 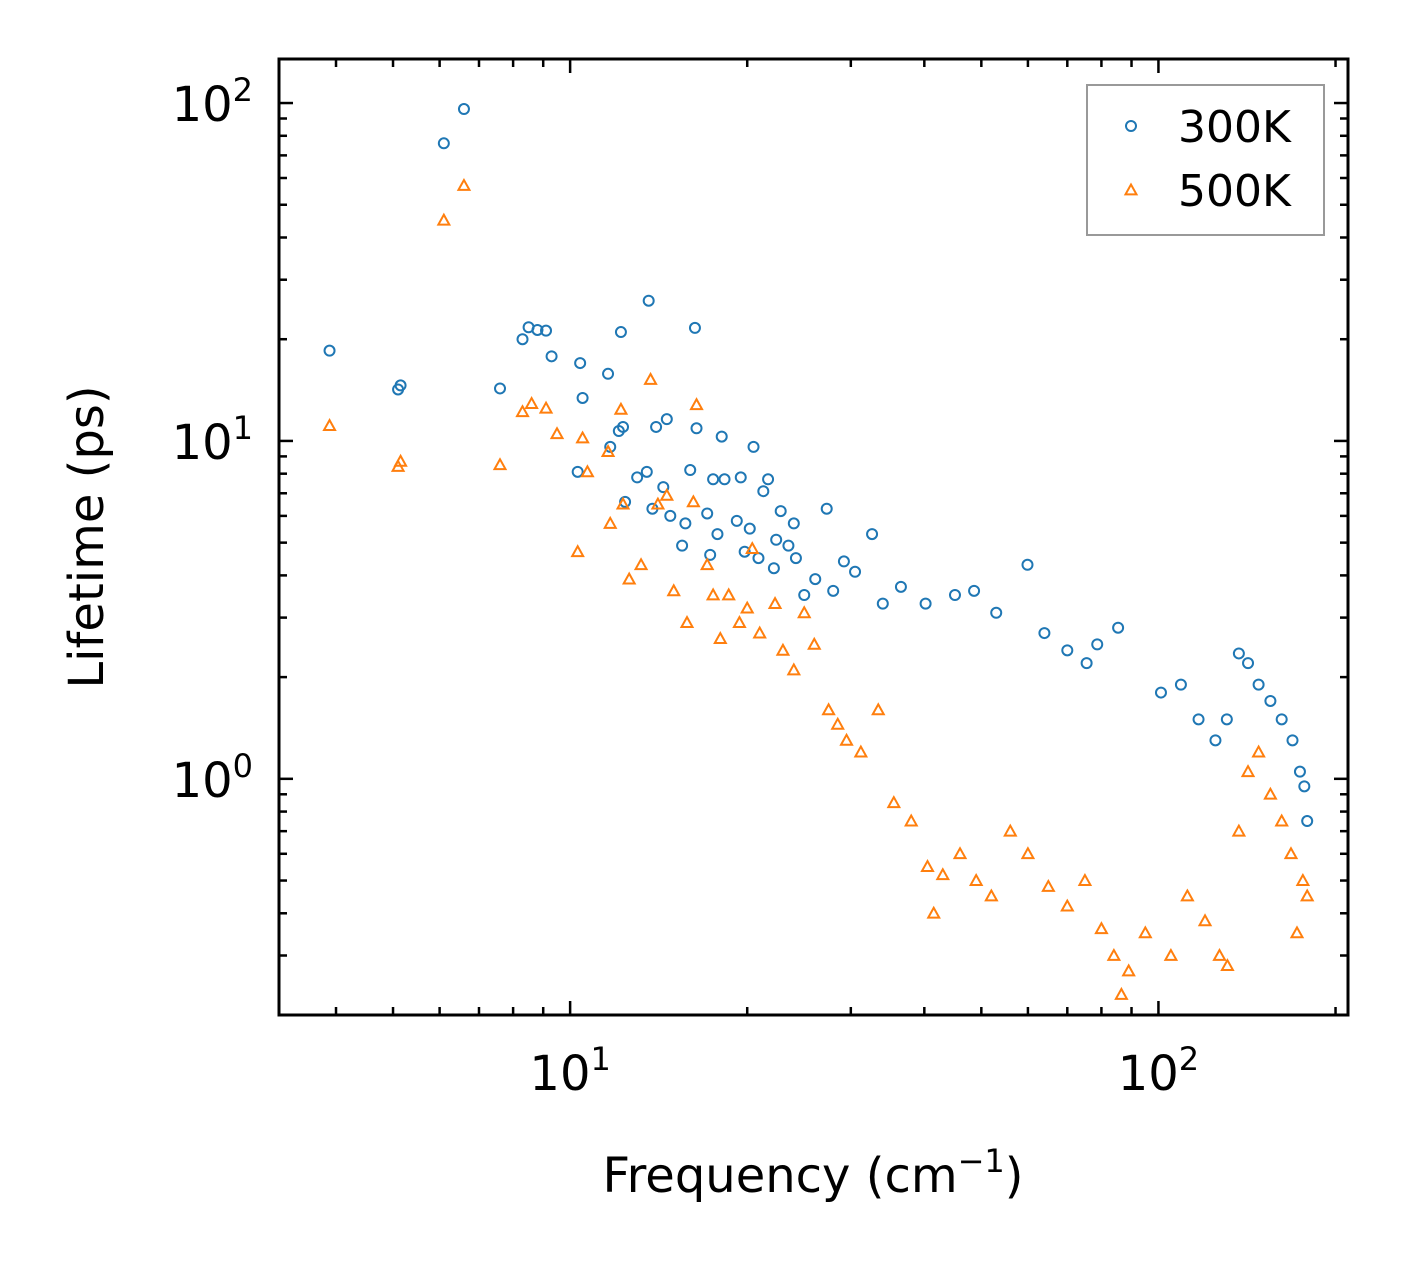 What do you see at coordinates (981, 1161) in the screenshot?
I see `x-axis-label-sup: −1` at bounding box center [981, 1161].